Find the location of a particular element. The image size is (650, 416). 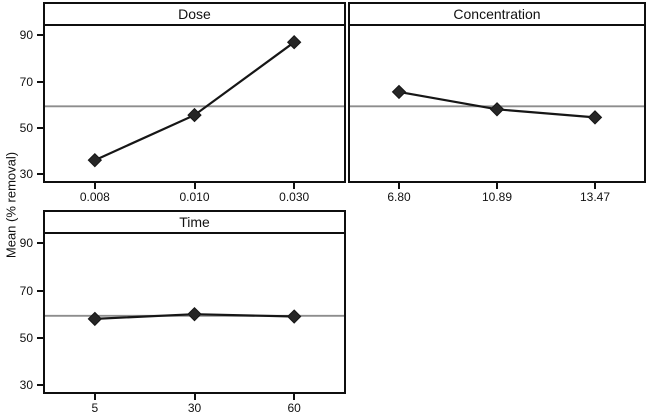

dose-plot-area is located at coordinates (194, 101).